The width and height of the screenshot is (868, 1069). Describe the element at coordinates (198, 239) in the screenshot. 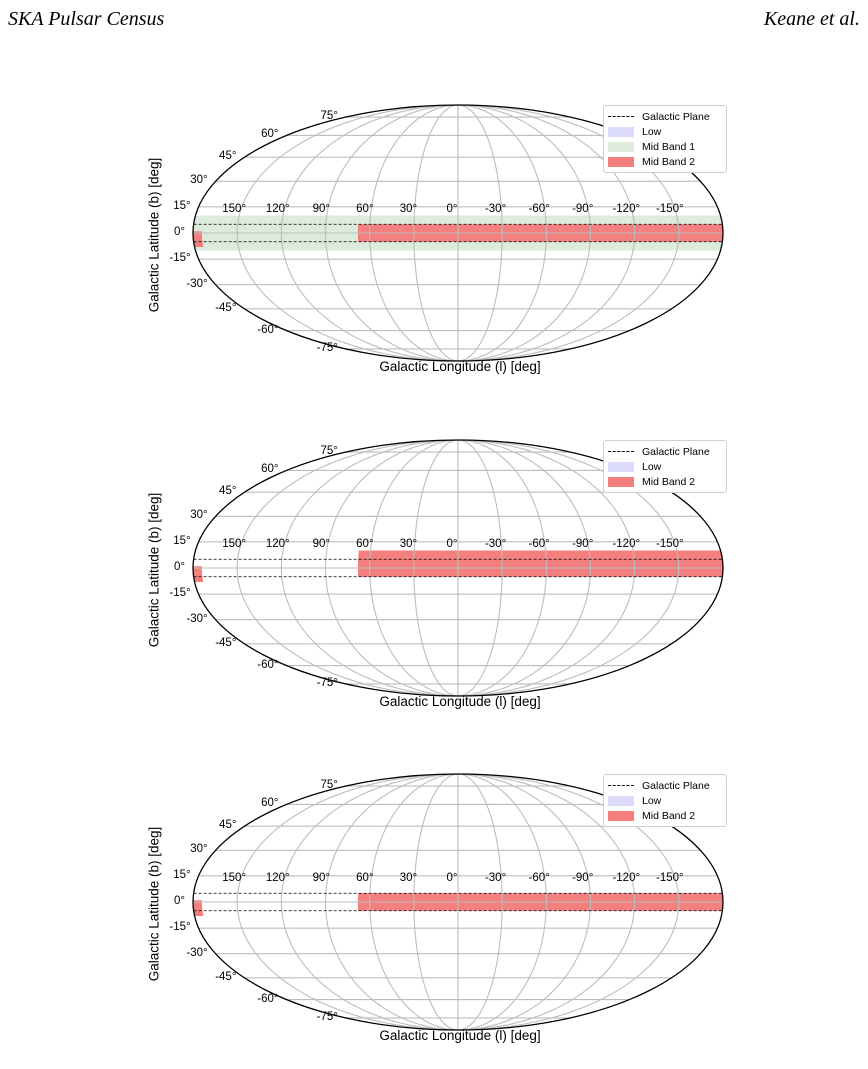

I see `region-mid-band-2-edge` at that location.